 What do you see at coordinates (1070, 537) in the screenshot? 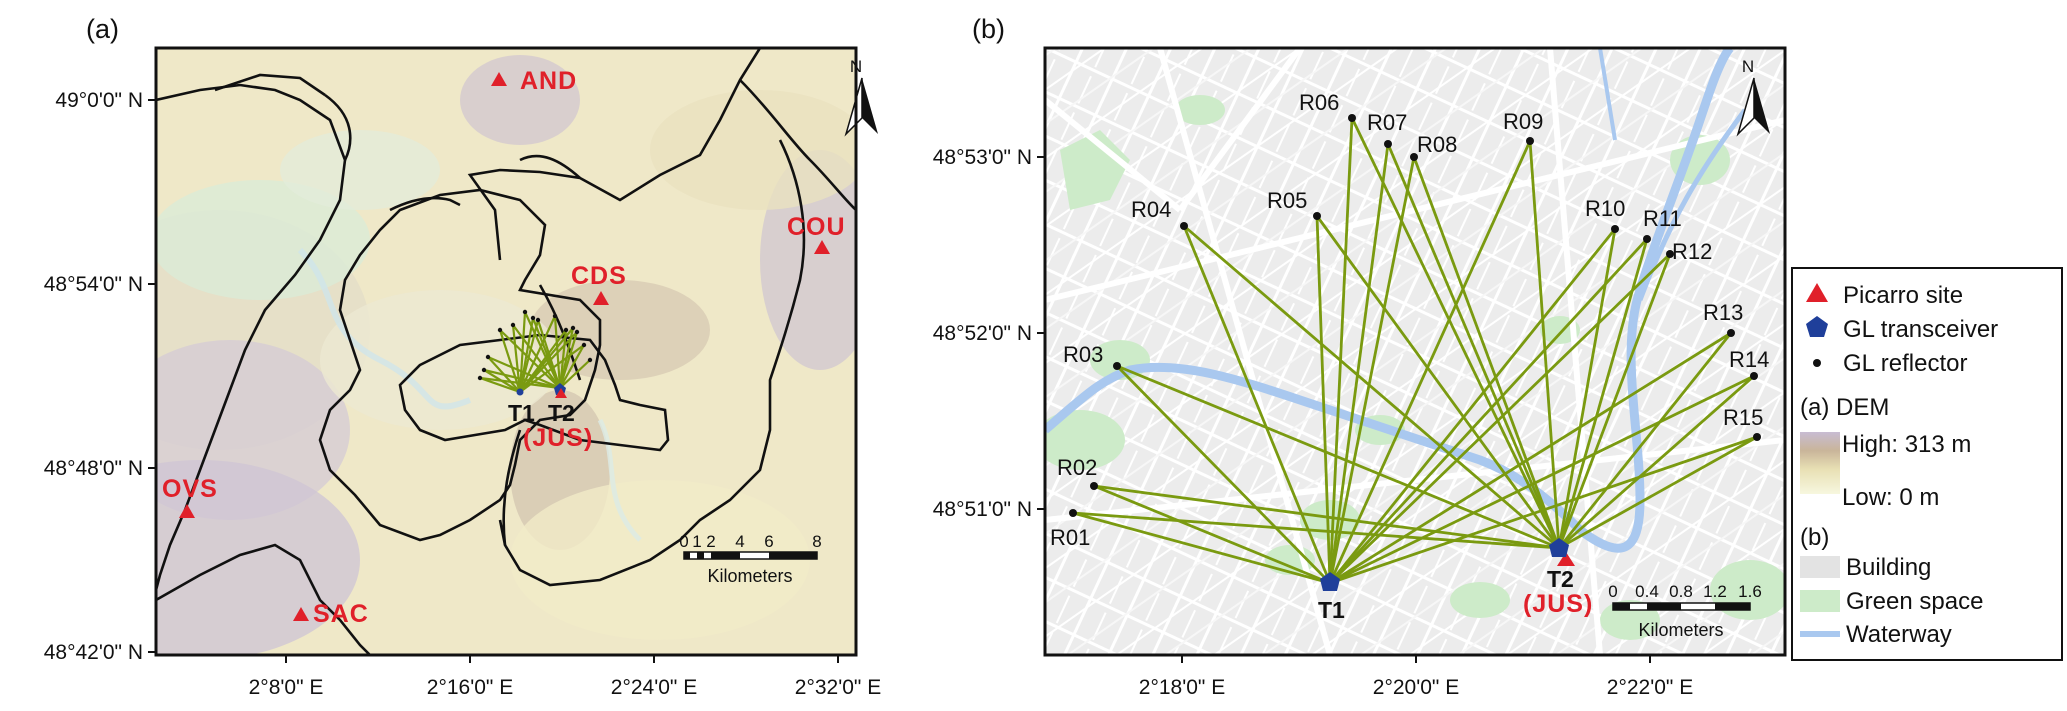
I see `label-r01: R01` at bounding box center [1070, 537].